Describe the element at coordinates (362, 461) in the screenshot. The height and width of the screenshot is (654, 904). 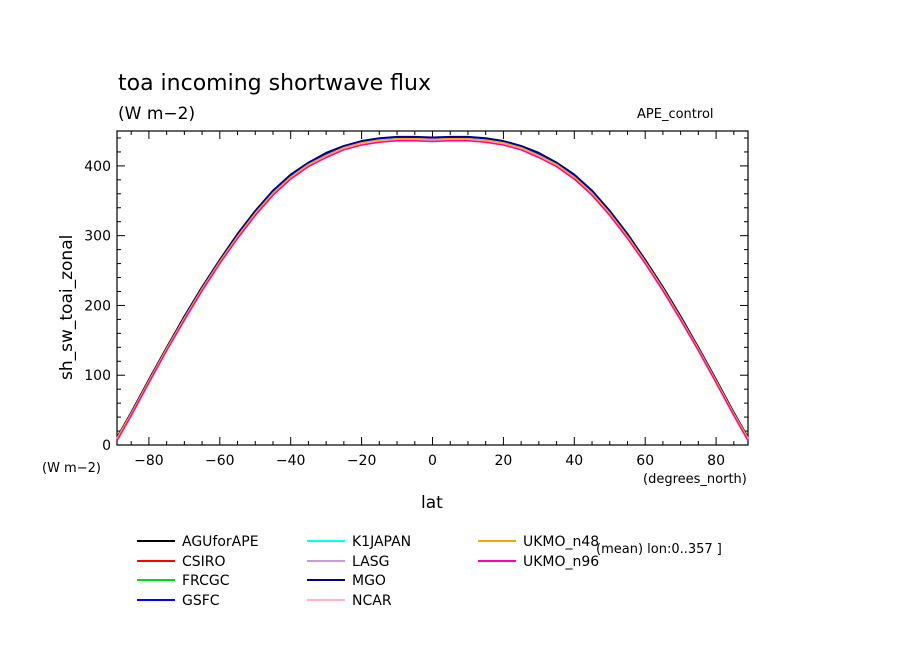
I see `x-tick-label: −20` at that location.